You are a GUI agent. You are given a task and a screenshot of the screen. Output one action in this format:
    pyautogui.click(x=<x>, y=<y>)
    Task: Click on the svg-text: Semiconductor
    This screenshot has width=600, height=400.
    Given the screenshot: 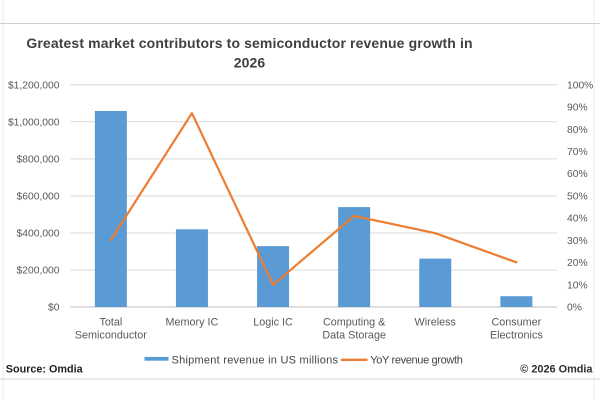 What is the action you would take?
    pyautogui.click(x=111, y=336)
    